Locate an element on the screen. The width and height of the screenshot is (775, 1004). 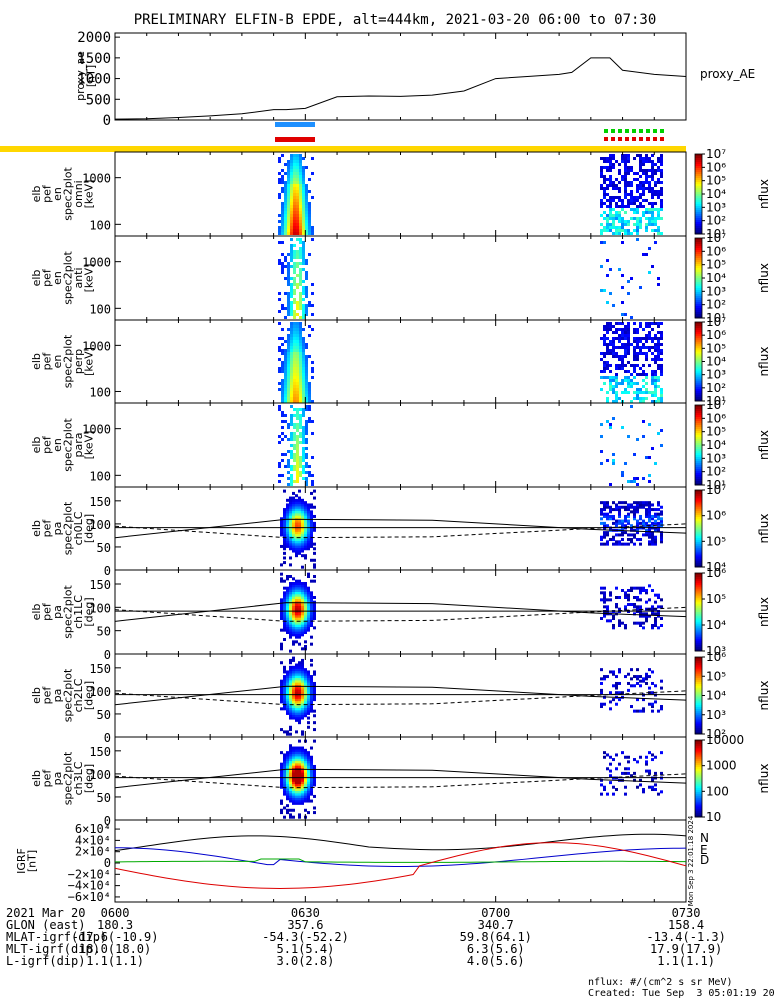
pa-colorbar-tick-label: 10³ is located at coordinates (716, 651).